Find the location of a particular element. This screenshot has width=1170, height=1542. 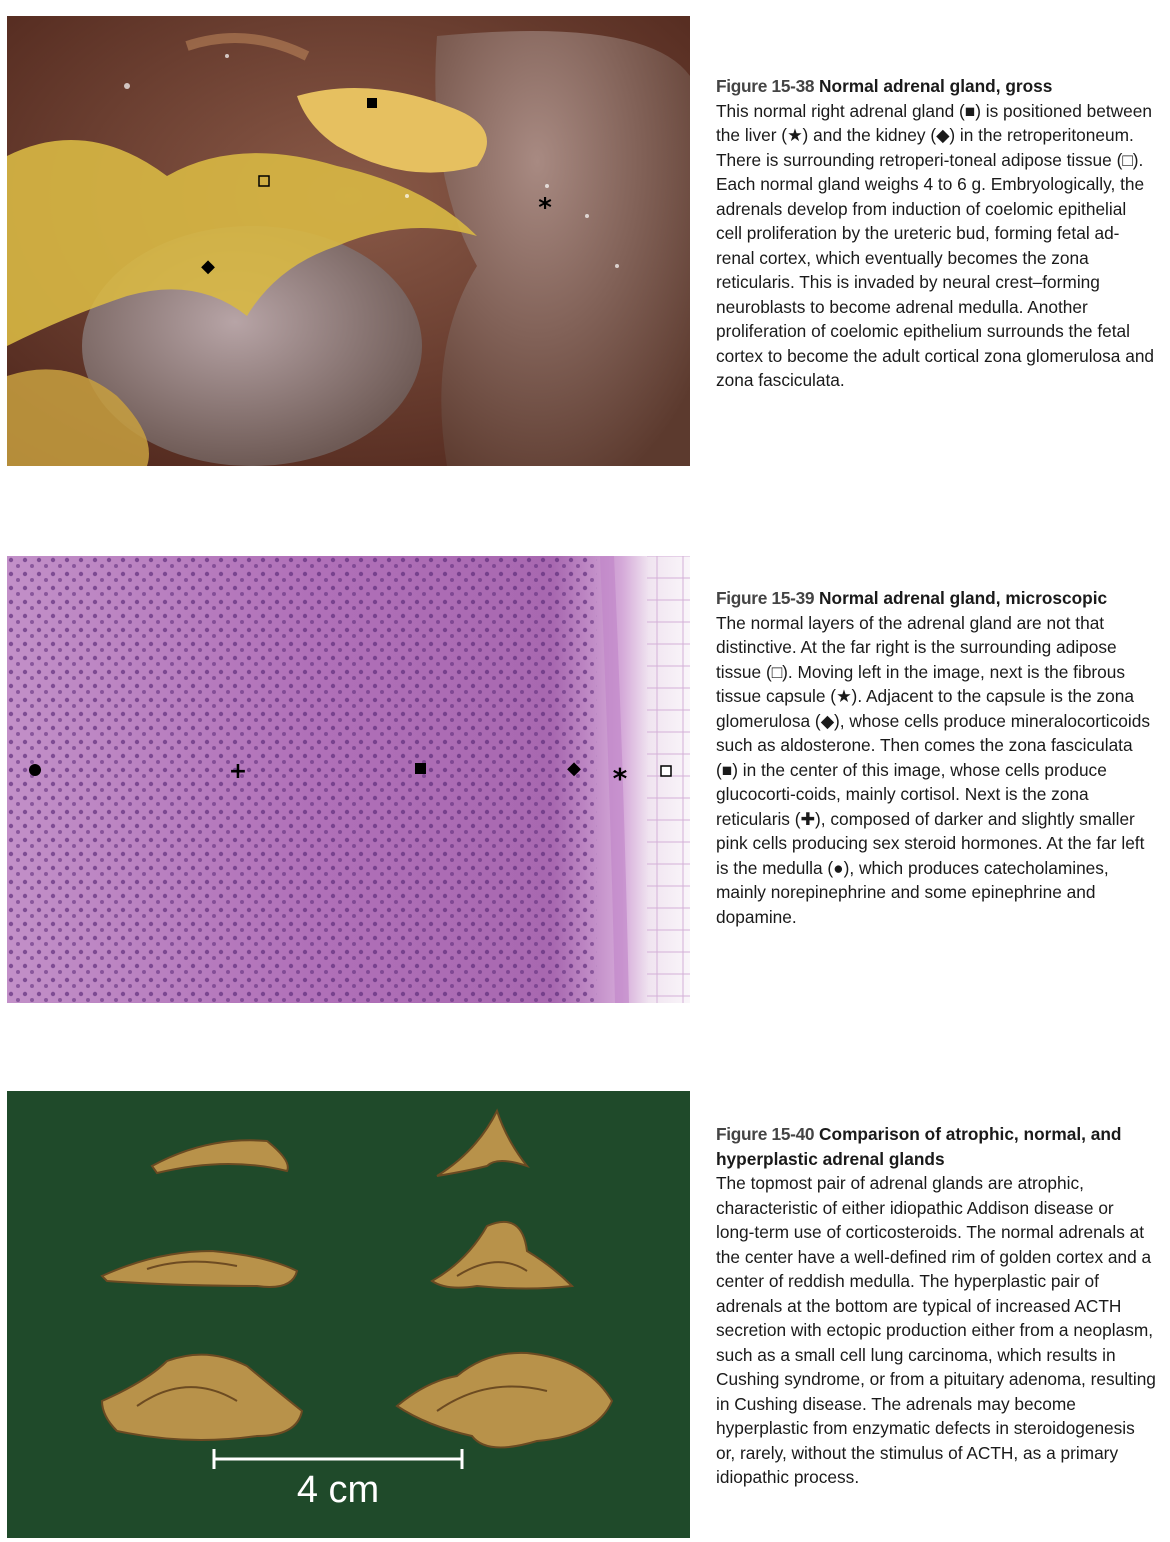

marker-capsule-star: * is located at coordinates (620, 778).